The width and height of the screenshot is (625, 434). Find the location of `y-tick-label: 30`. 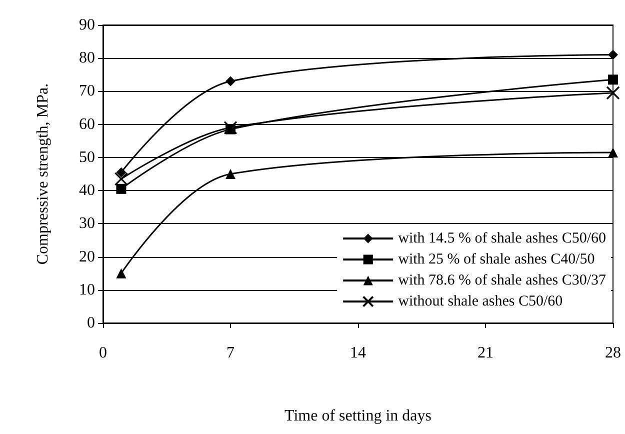

y-tick-label: 30 is located at coordinates (87, 223).